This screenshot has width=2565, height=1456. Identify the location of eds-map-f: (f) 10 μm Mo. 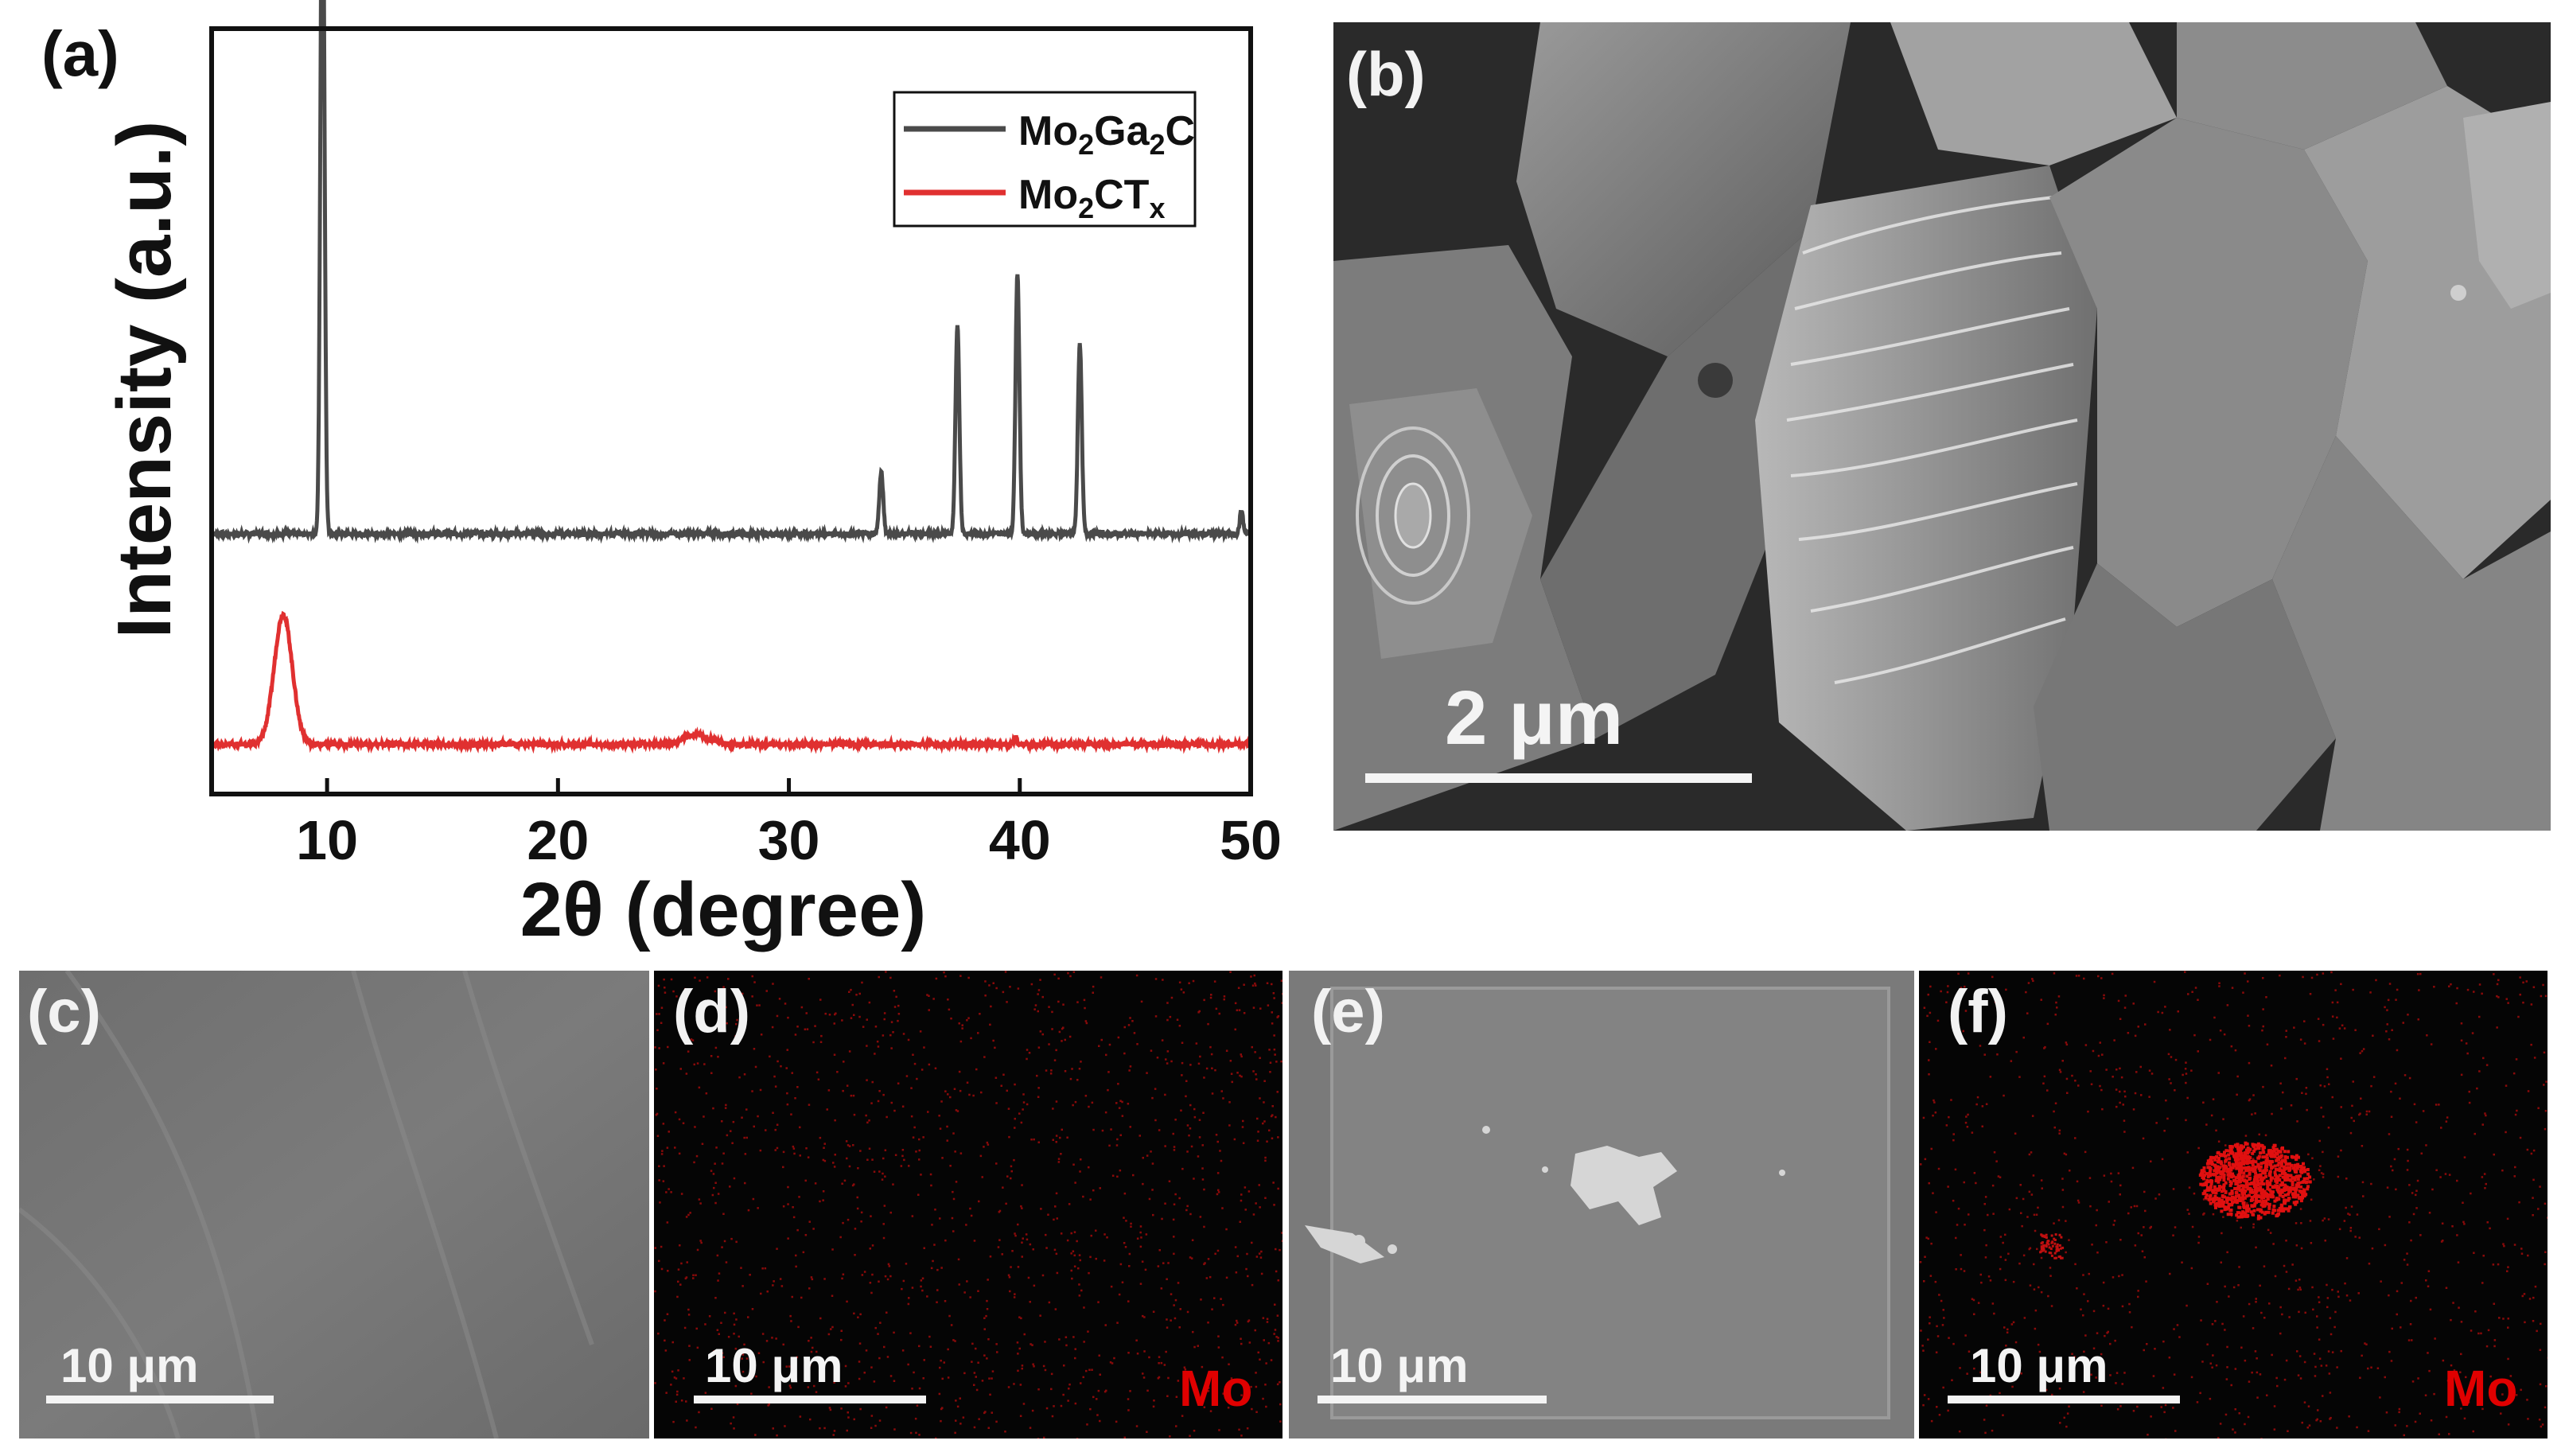
(2233, 1204).